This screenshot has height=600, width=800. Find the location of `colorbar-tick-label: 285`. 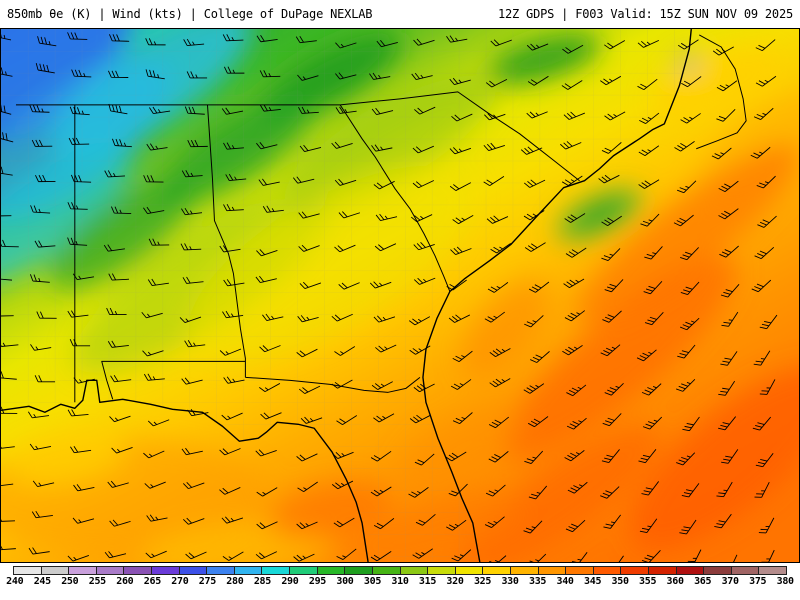

colorbar-tick-label: 285 is located at coordinates (262, 581).